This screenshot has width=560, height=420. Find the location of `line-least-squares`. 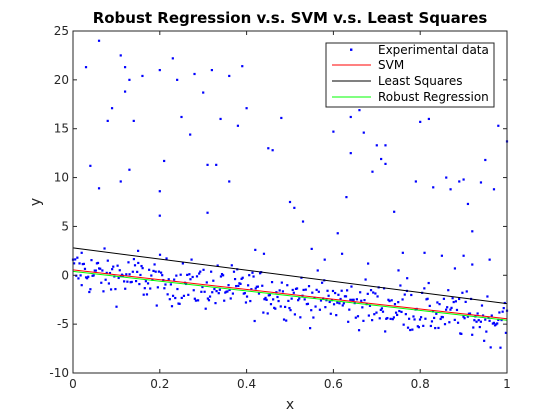

line-least-squares is located at coordinates (290, 276).